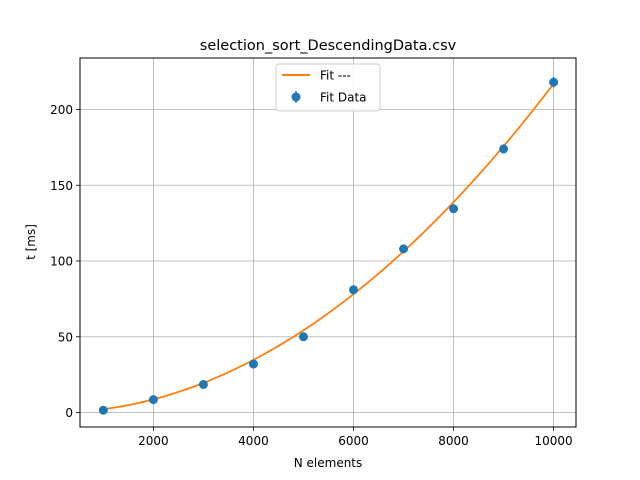 The width and height of the screenshot is (640, 480). Describe the element at coordinates (353, 441) in the screenshot. I see `x-tick-label: 6000` at that location.